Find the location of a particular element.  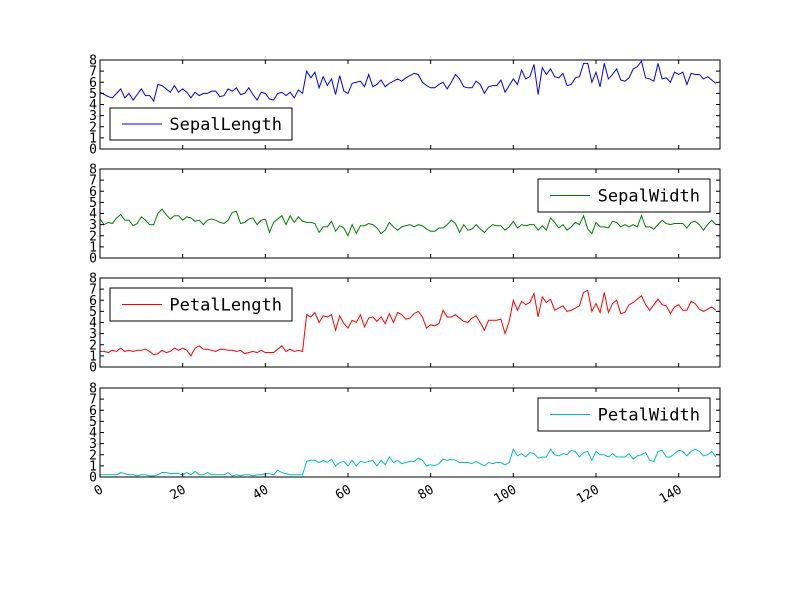

legend-petallength: PetalLength is located at coordinates (201, 304).